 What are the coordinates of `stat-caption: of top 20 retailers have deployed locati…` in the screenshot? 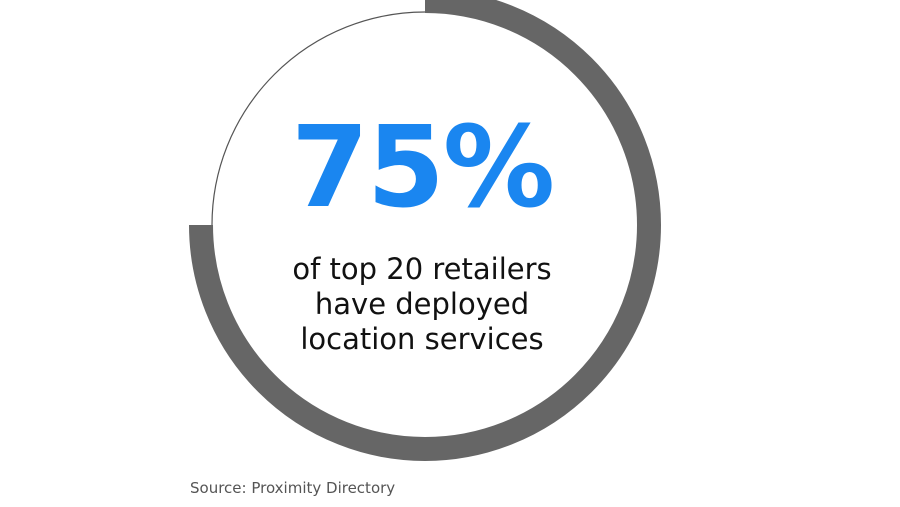 It's located at (422, 304).